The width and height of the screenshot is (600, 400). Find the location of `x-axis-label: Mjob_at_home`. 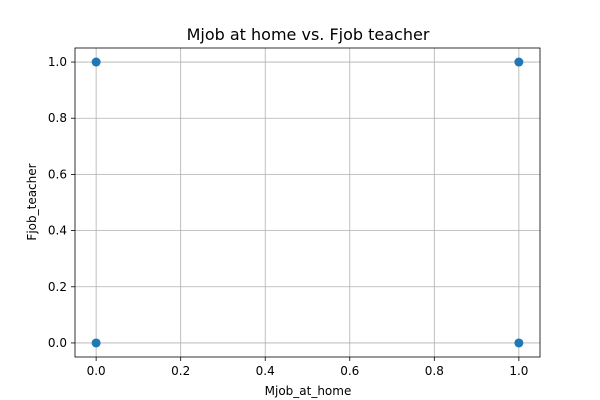

x-axis-label: Mjob_at_home is located at coordinates (308, 391).